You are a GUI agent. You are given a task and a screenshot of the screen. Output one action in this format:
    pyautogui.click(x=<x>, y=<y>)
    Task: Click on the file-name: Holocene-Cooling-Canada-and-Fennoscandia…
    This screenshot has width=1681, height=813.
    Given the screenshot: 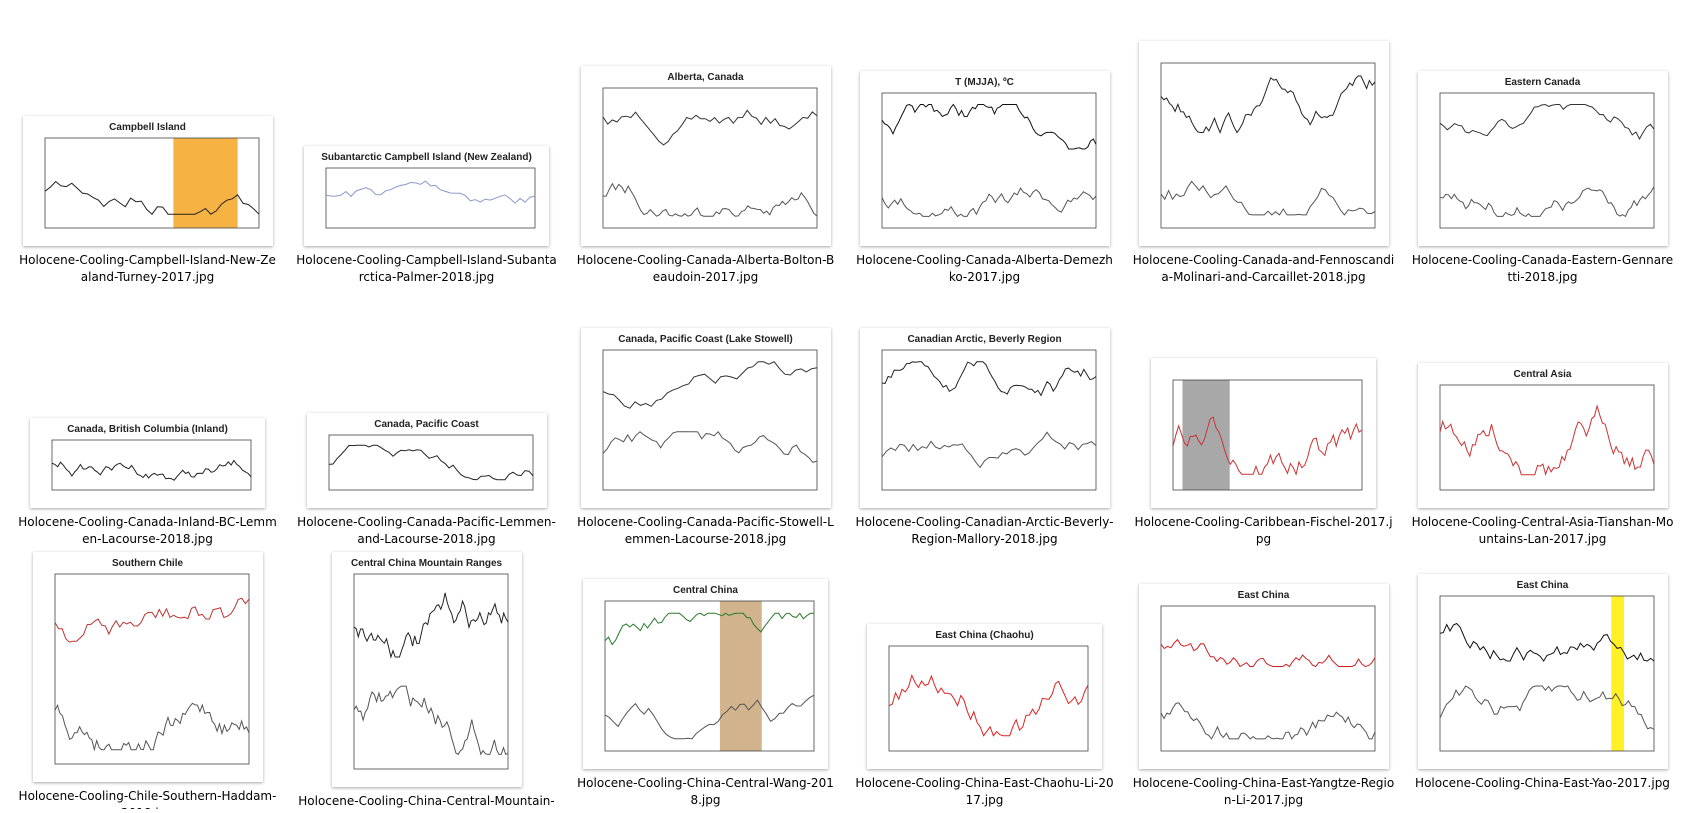 What is the action you would take?
    pyautogui.click(x=1263, y=268)
    